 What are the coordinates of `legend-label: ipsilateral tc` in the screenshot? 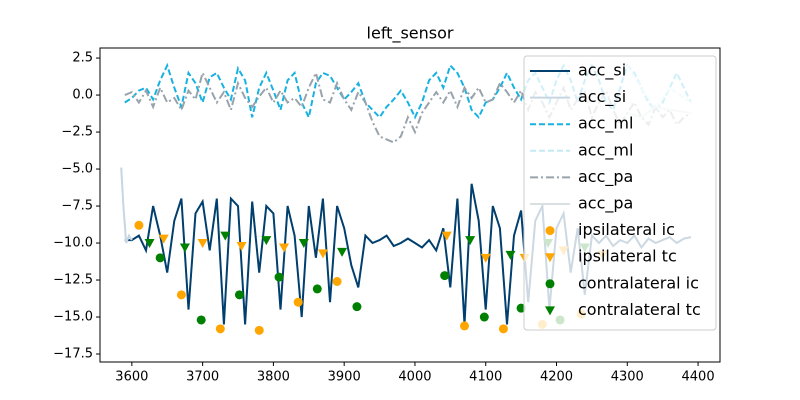 It's located at (627, 256).